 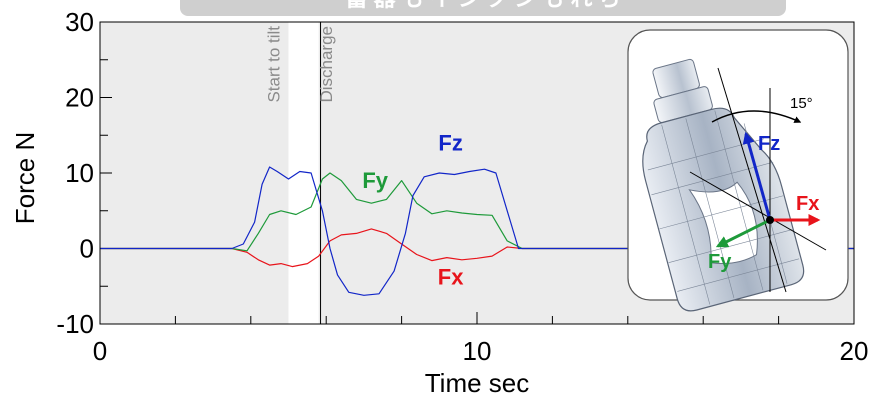 I want to click on x-tick-label: 20, so click(x=854, y=351).